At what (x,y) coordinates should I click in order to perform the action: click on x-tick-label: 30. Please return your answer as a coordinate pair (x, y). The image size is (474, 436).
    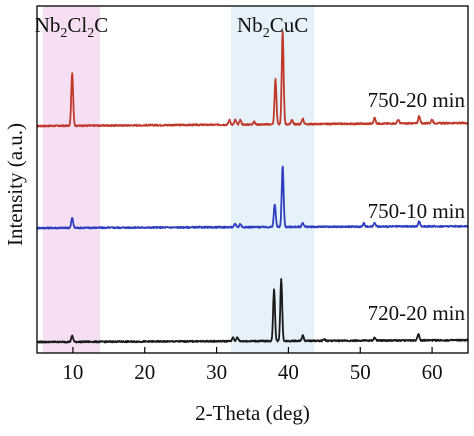
    Looking at the image, I should click on (216, 372).